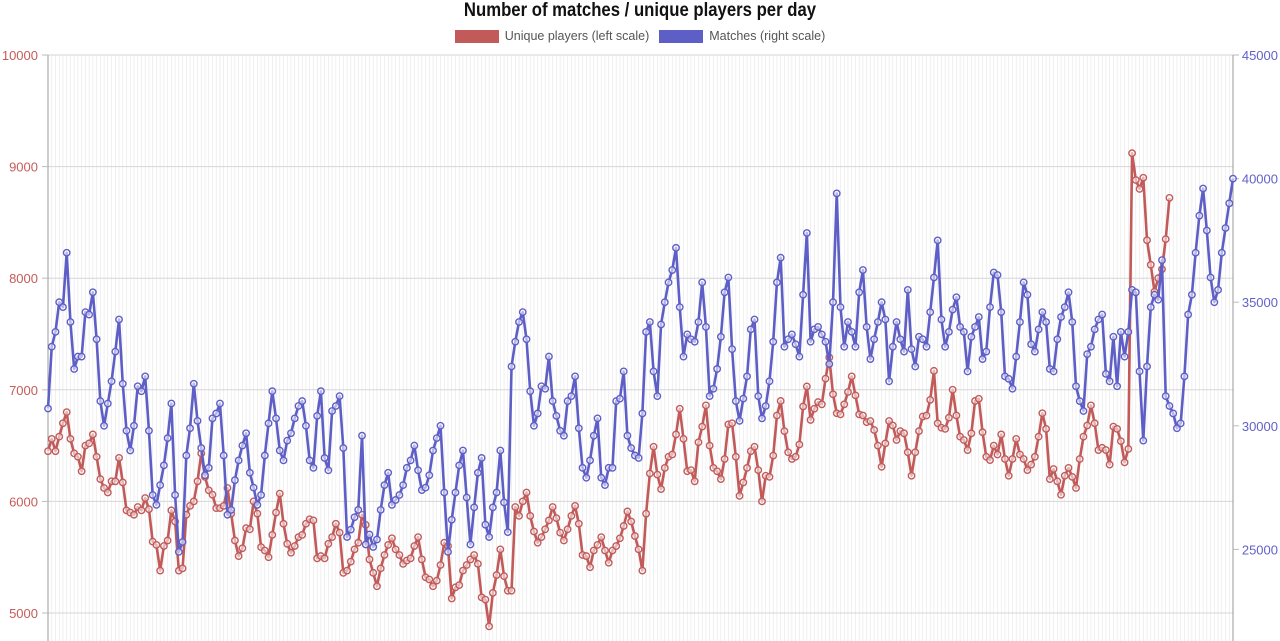  What do you see at coordinates (577, 36) in the screenshot?
I see `legend-label-players: Unique players (left scale)` at bounding box center [577, 36].